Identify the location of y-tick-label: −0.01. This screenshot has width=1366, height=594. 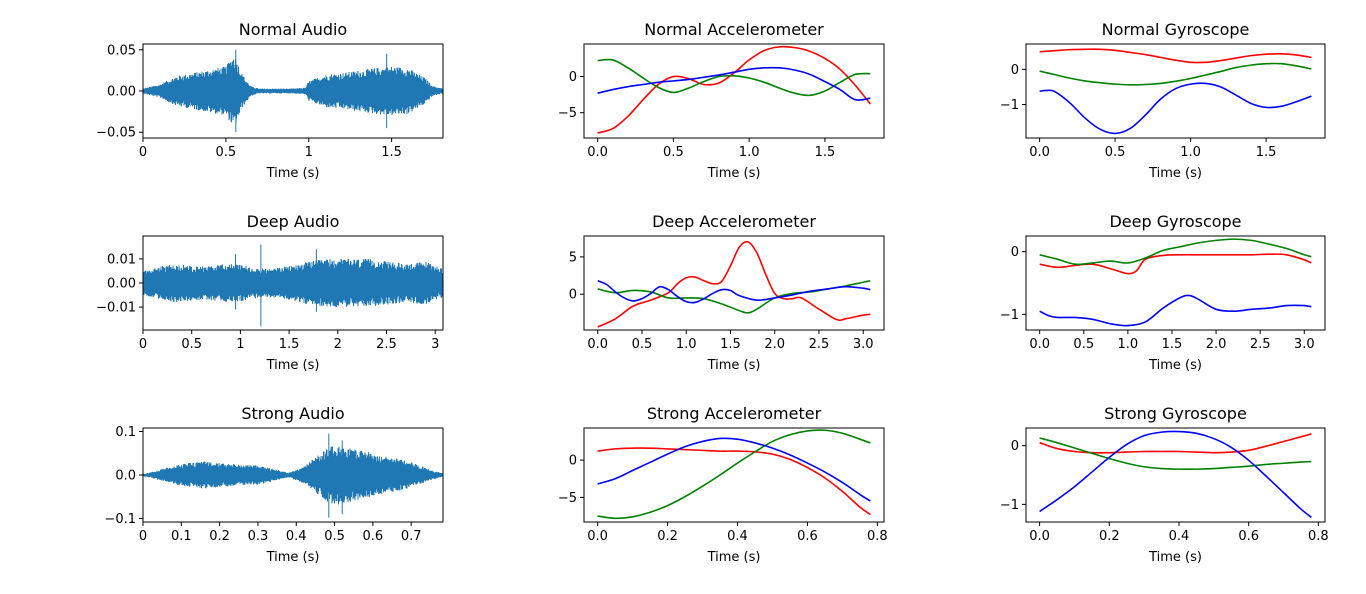
(116, 308).